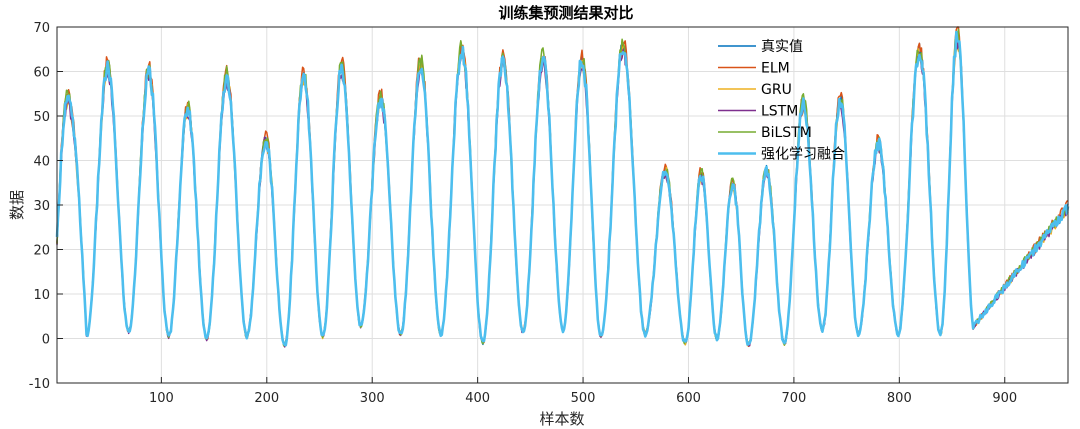  What do you see at coordinates (565, 13) in the screenshot?
I see `chart-title: 训练集预测结果对比` at bounding box center [565, 13].